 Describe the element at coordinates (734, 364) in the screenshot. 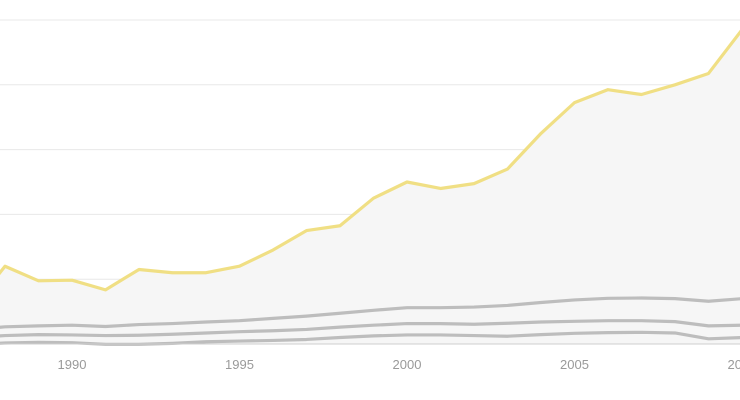

I see `x-tick-label-2010: 2010` at that location.